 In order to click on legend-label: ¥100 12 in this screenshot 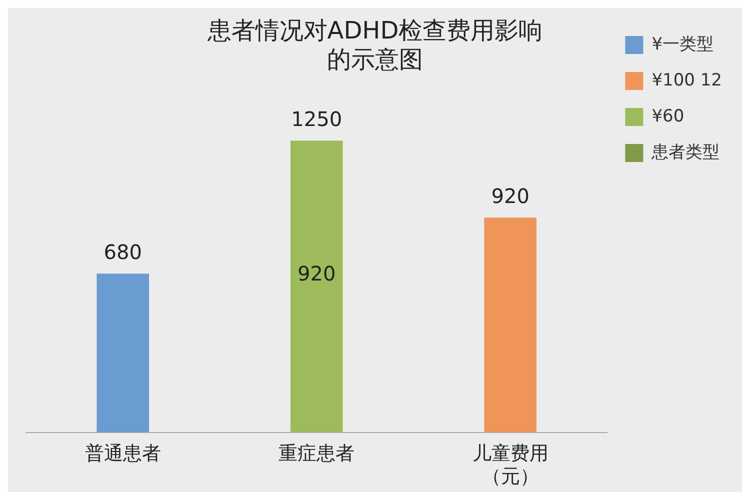, I will do `click(687, 80)`.